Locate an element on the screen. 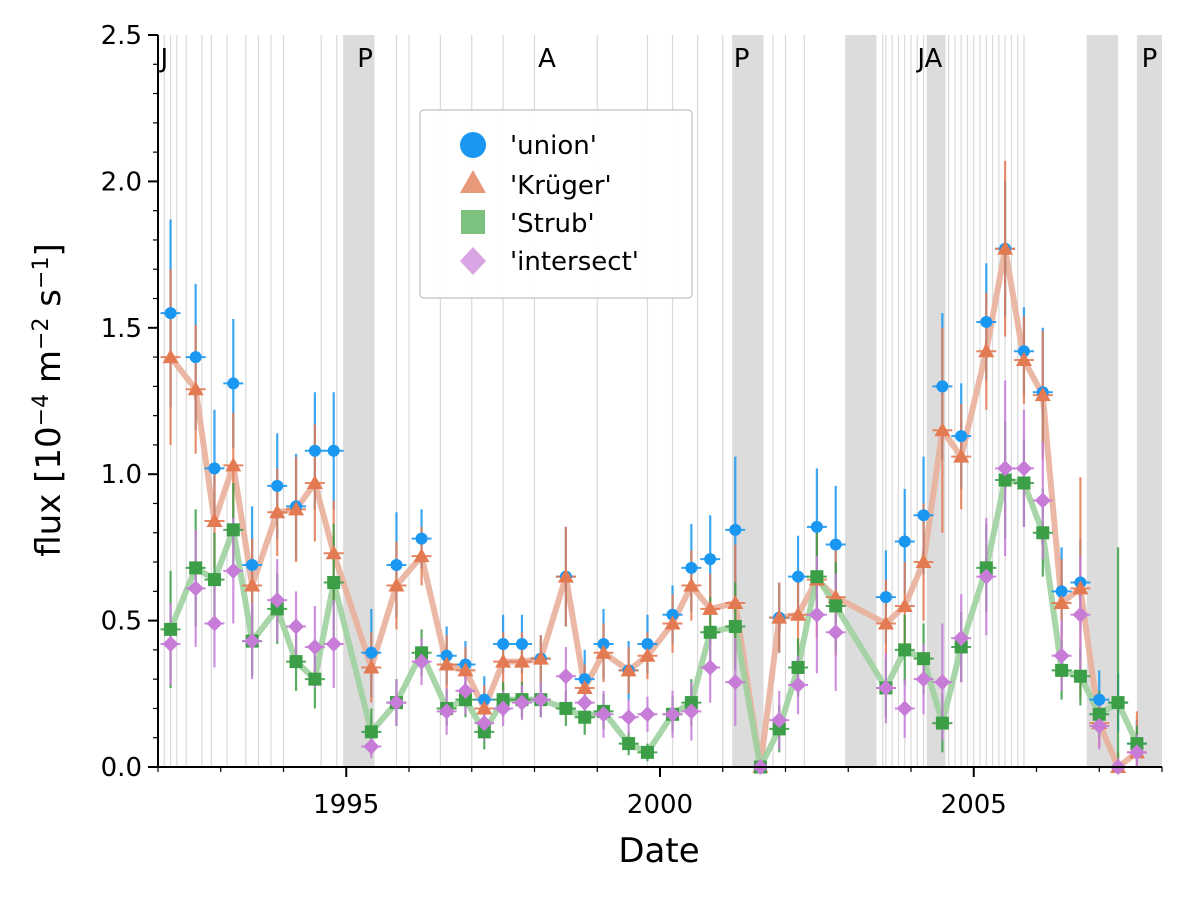  legend: 'union' 'Krüger' 'Strub' 'intersect' is located at coordinates (556, 204).